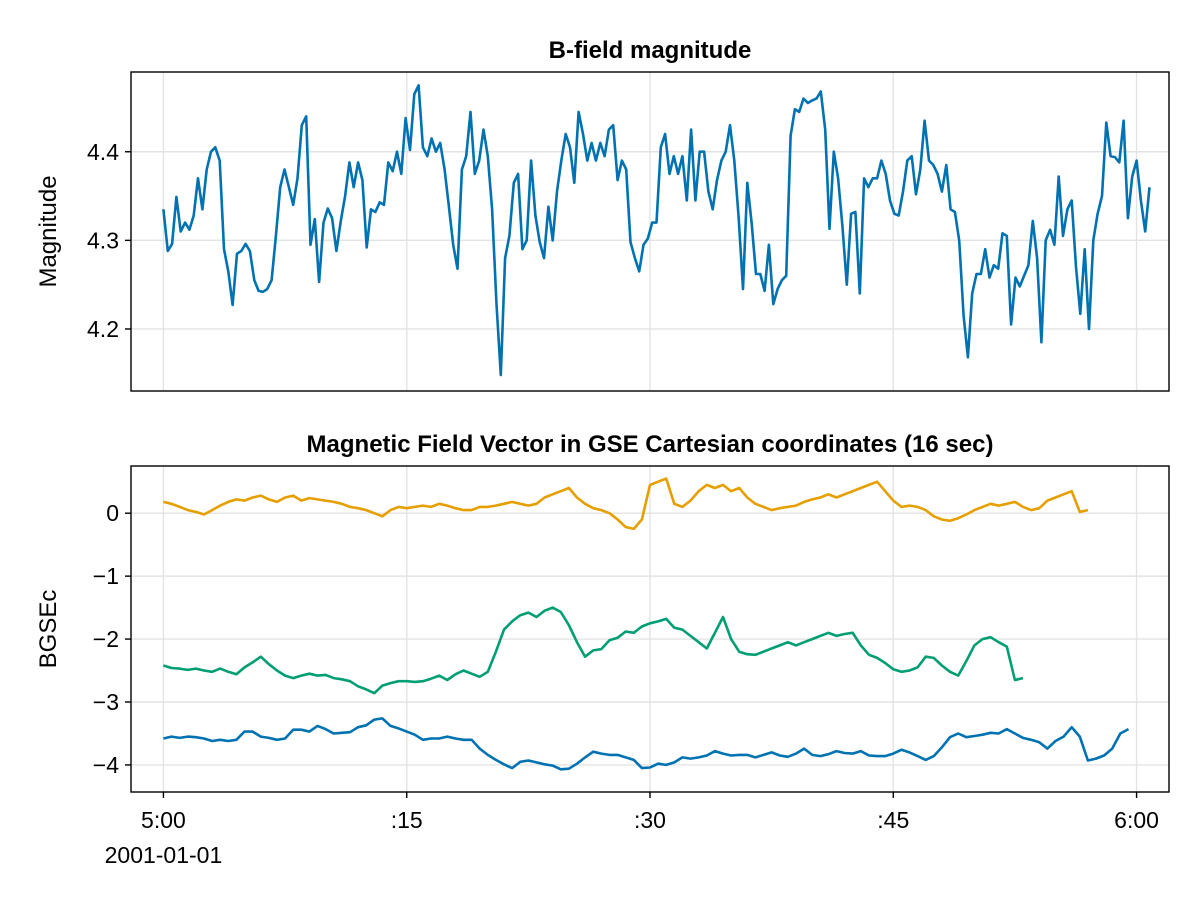 This screenshot has width=1200, height=900. Describe the element at coordinates (112, 513) in the screenshot. I see `y-tick-label: 0` at that location.